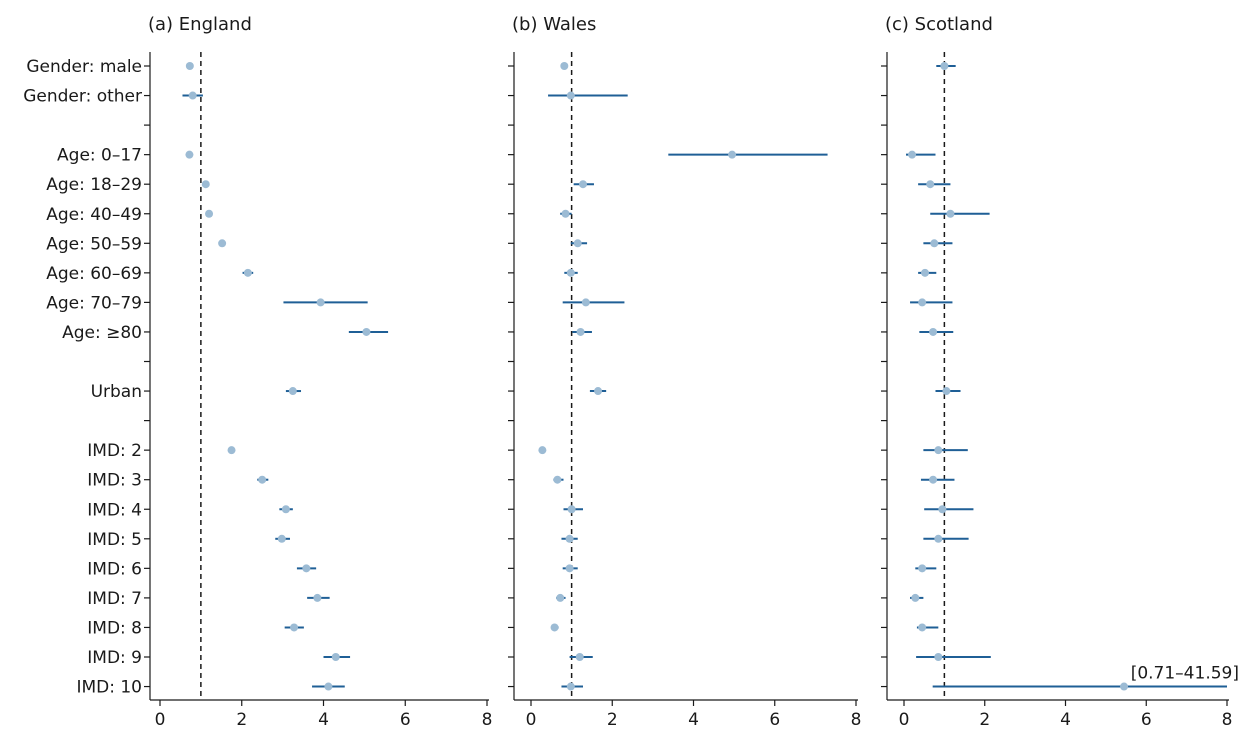  What do you see at coordinates (114, 569) in the screenshot?
I see `row-label: IMD: 6` at bounding box center [114, 569].